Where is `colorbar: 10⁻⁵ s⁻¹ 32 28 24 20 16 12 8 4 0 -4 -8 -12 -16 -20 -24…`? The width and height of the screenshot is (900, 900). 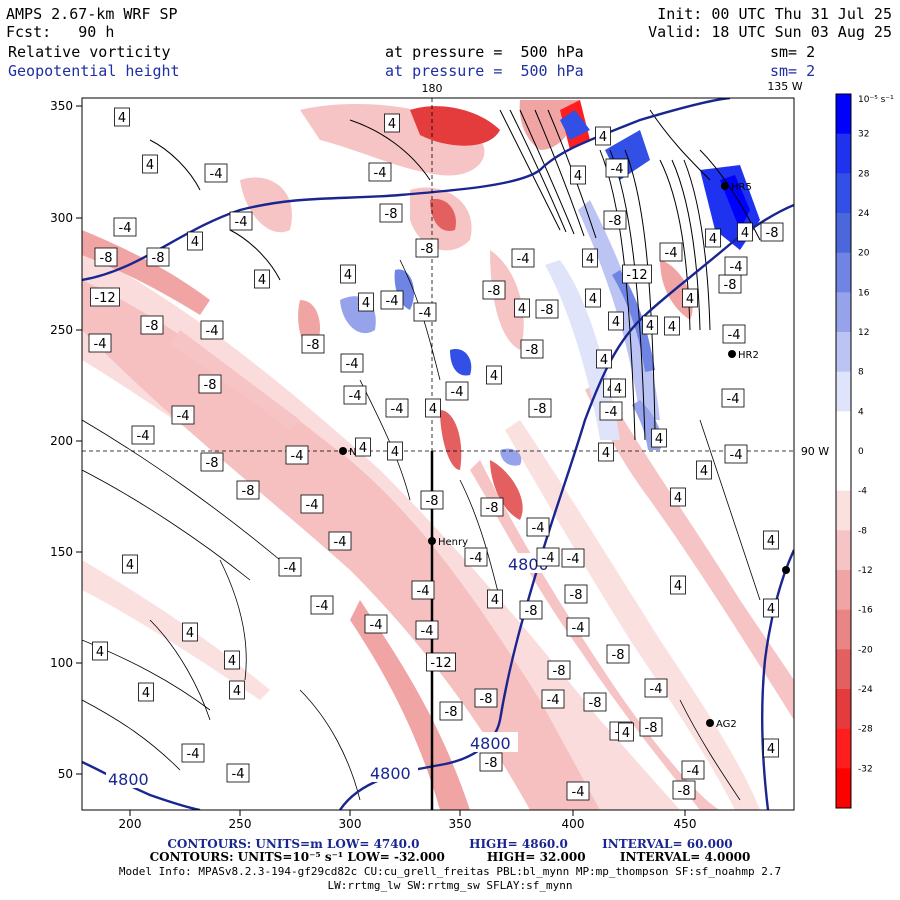
colorbar: 10⁻⁵ s⁻¹ 32 28 24 20 16 12 8 4 0 -4 -8 -12 -16 -20 -24… is located at coordinates (864, 451).